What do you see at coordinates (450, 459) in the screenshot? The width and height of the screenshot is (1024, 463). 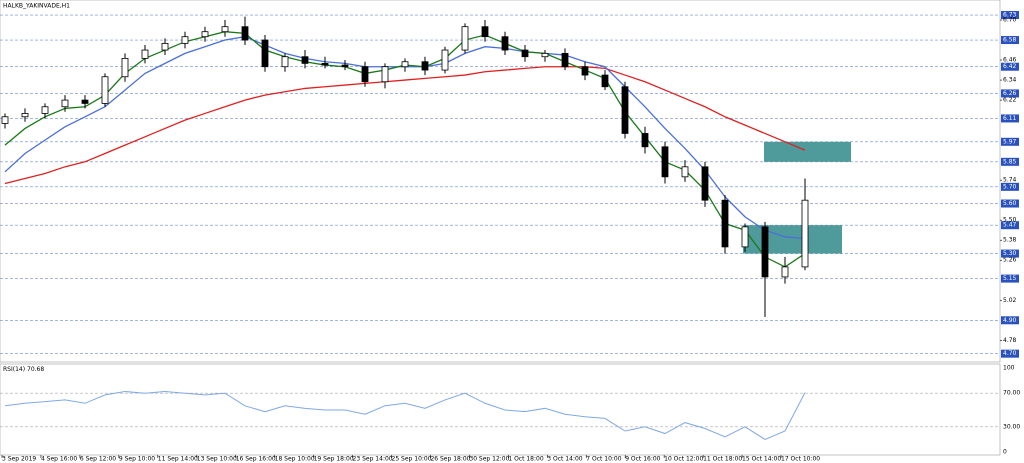 I see `x-tick-label: 26 Sep 18:00` at bounding box center [450, 459].